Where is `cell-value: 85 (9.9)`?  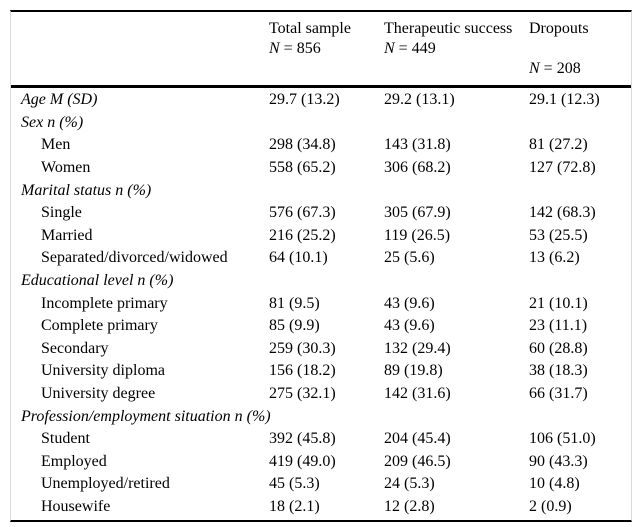
cell-value: 85 (9.9) is located at coordinates (294, 326).